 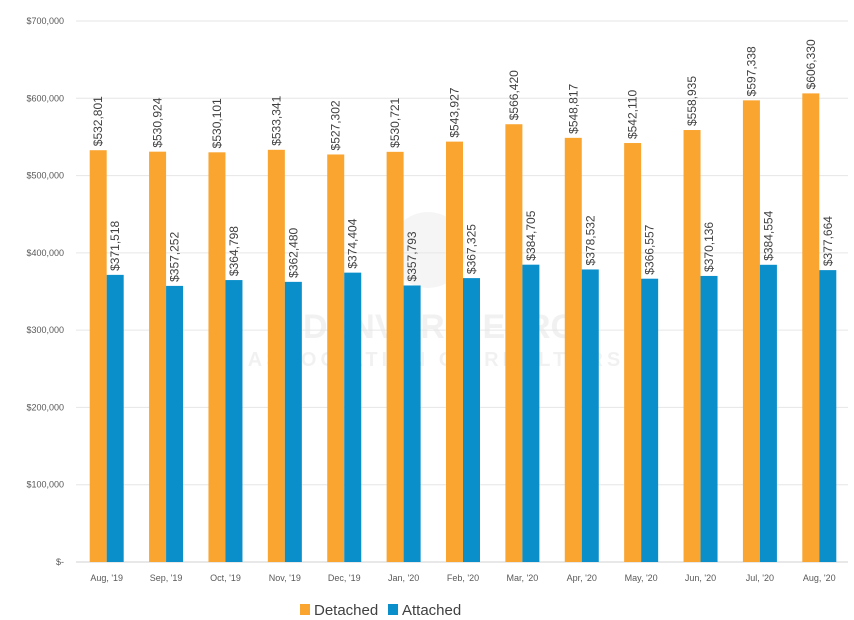 What do you see at coordinates (455, 112) in the screenshot?
I see `data-label: $543,927` at bounding box center [455, 112].